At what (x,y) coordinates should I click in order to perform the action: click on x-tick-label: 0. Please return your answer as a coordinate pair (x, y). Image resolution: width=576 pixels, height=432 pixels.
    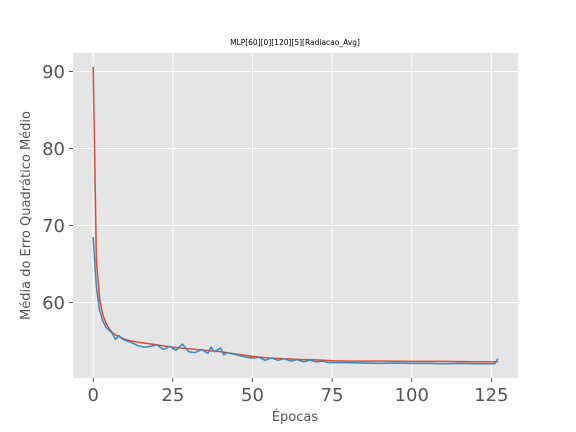
    Looking at the image, I should click on (93, 395).